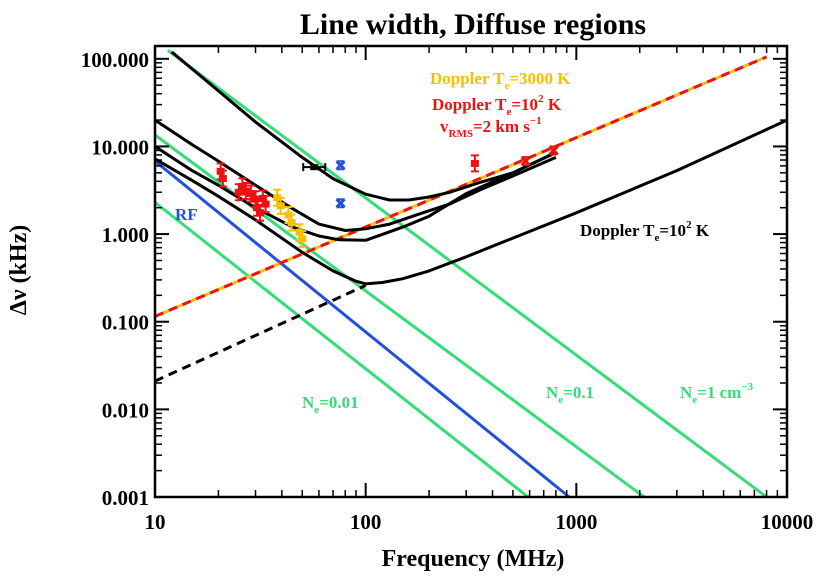 This screenshot has height=580, width=830. I want to click on series-doppler-te-10-2-k, so click(261, 333).